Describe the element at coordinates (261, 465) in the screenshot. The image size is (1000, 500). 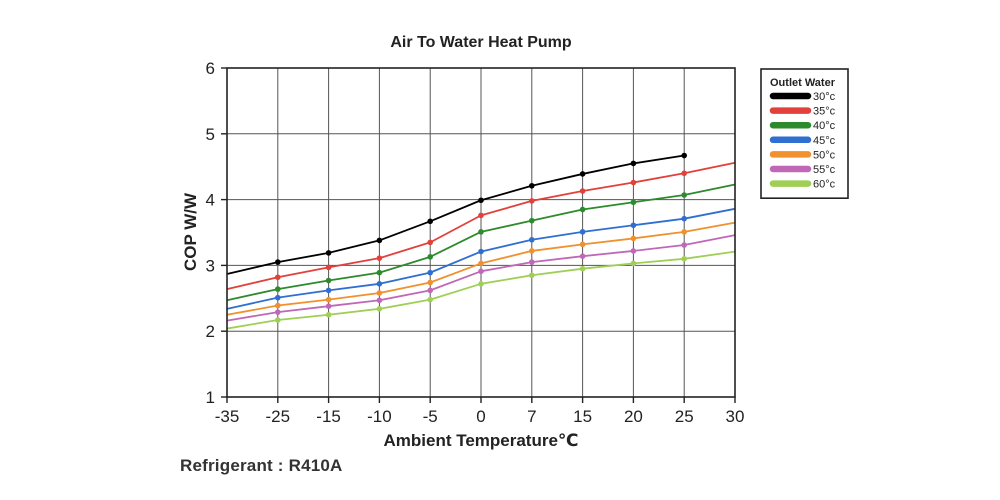
I see `refrigerant-note: Refrigerant : R410A` at that location.